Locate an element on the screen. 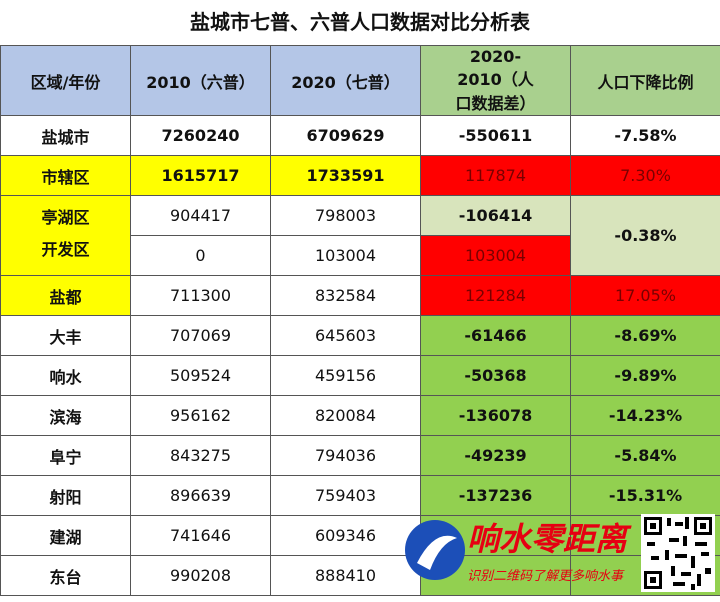  cell: 990208 is located at coordinates (201, 576).